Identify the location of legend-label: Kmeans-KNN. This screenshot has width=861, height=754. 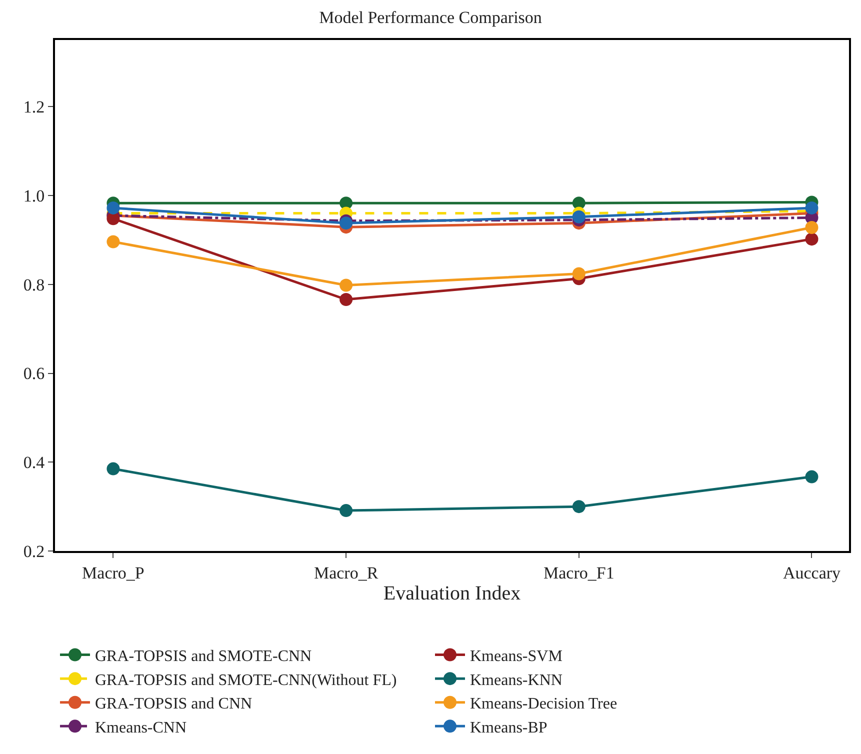
(516, 680).